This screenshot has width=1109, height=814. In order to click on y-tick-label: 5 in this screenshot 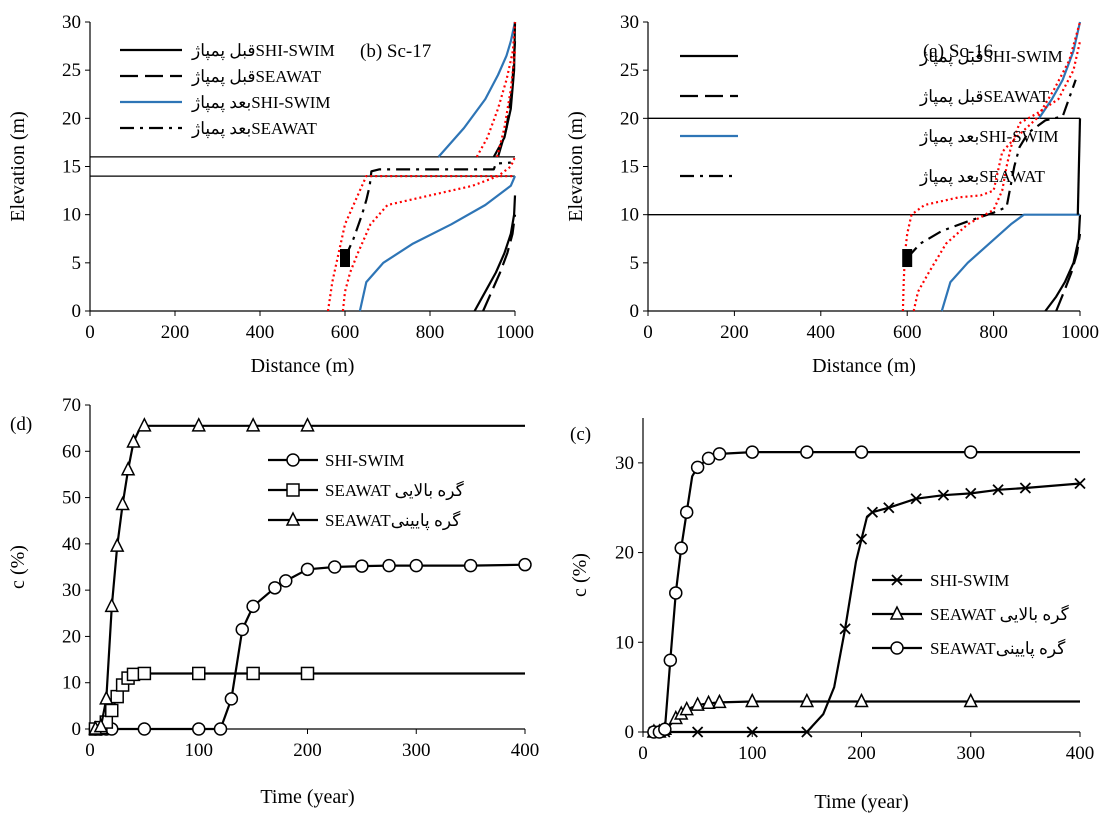, I will do `click(635, 263)`.